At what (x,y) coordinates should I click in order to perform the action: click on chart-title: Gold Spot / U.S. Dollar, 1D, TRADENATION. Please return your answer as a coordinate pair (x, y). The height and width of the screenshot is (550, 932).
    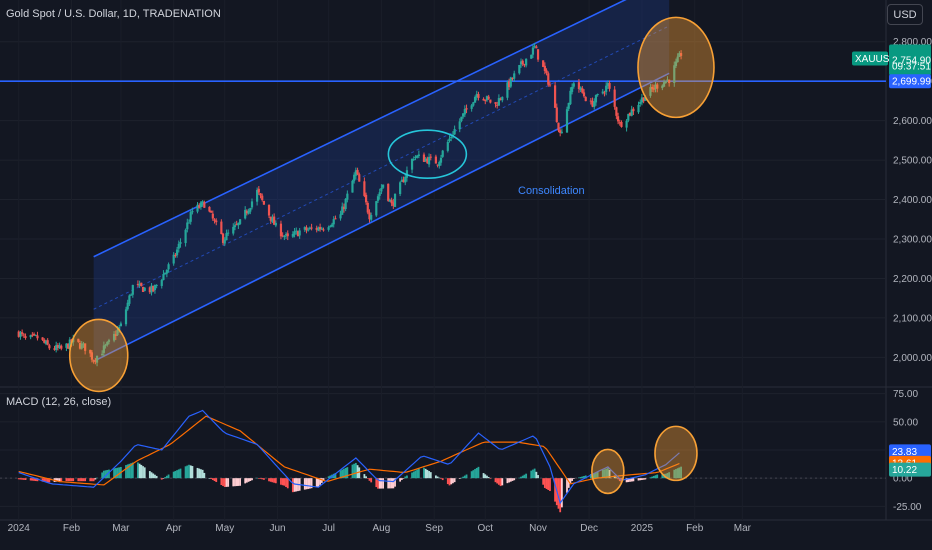
    Looking at the image, I should click on (113, 14).